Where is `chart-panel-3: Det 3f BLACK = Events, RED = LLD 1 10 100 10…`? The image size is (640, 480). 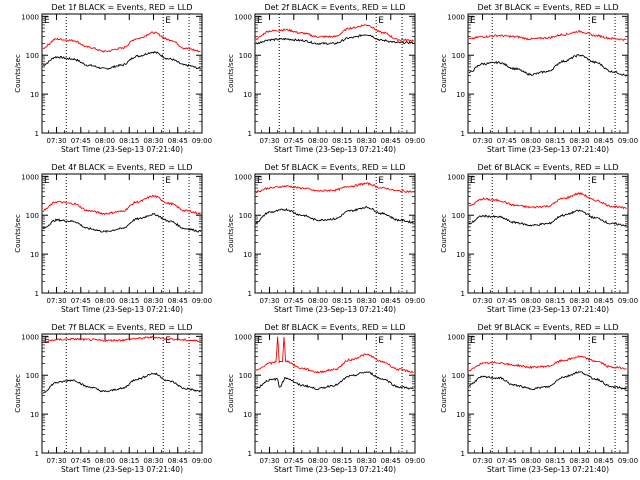 chart-panel-3: Det 3f BLACK = Events, RED = LLD 1 10 100 10… is located at coordinates (539, 78).